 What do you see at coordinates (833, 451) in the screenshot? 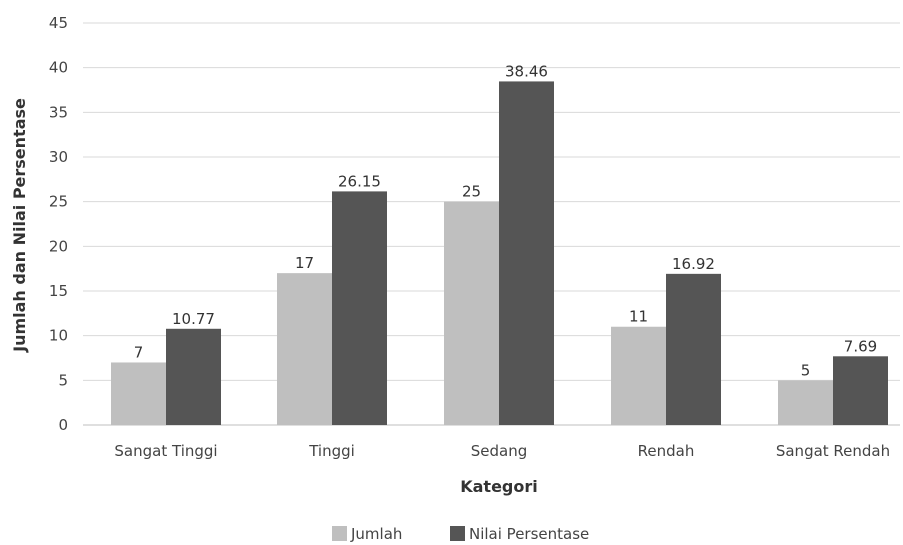
I see `x-tick-label: Sangat Rendah` at bounding box center [833, 451].